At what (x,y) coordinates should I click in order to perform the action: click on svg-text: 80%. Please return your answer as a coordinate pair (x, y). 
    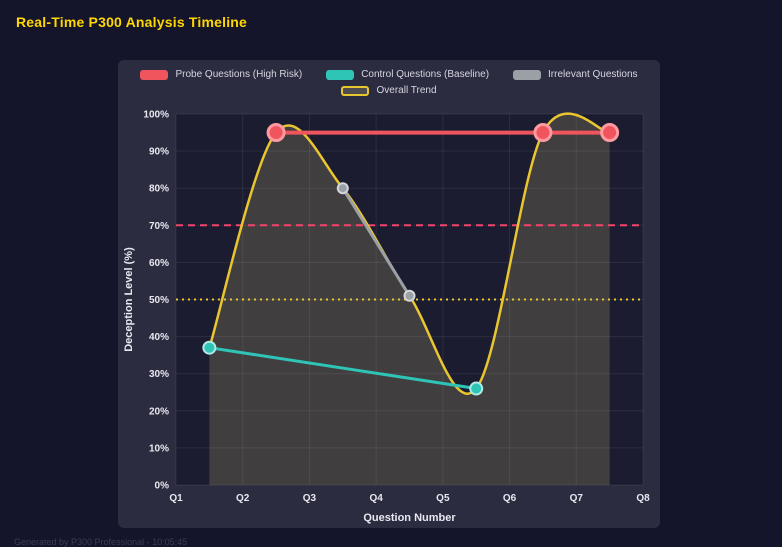
    Looking at the image, I should click on (159, 189).